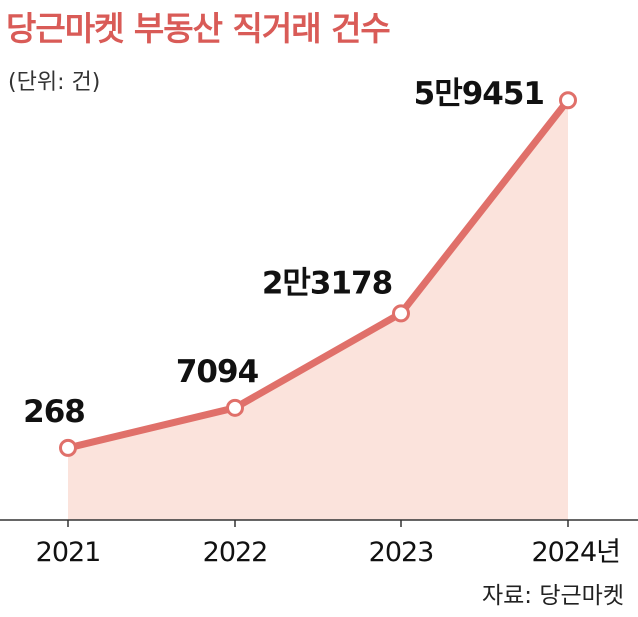 The image size is (638, 617). What do you see at coordinates (401, 313) in the screenshot?
I see `data-point-2023` at bounding box center [401, 313].